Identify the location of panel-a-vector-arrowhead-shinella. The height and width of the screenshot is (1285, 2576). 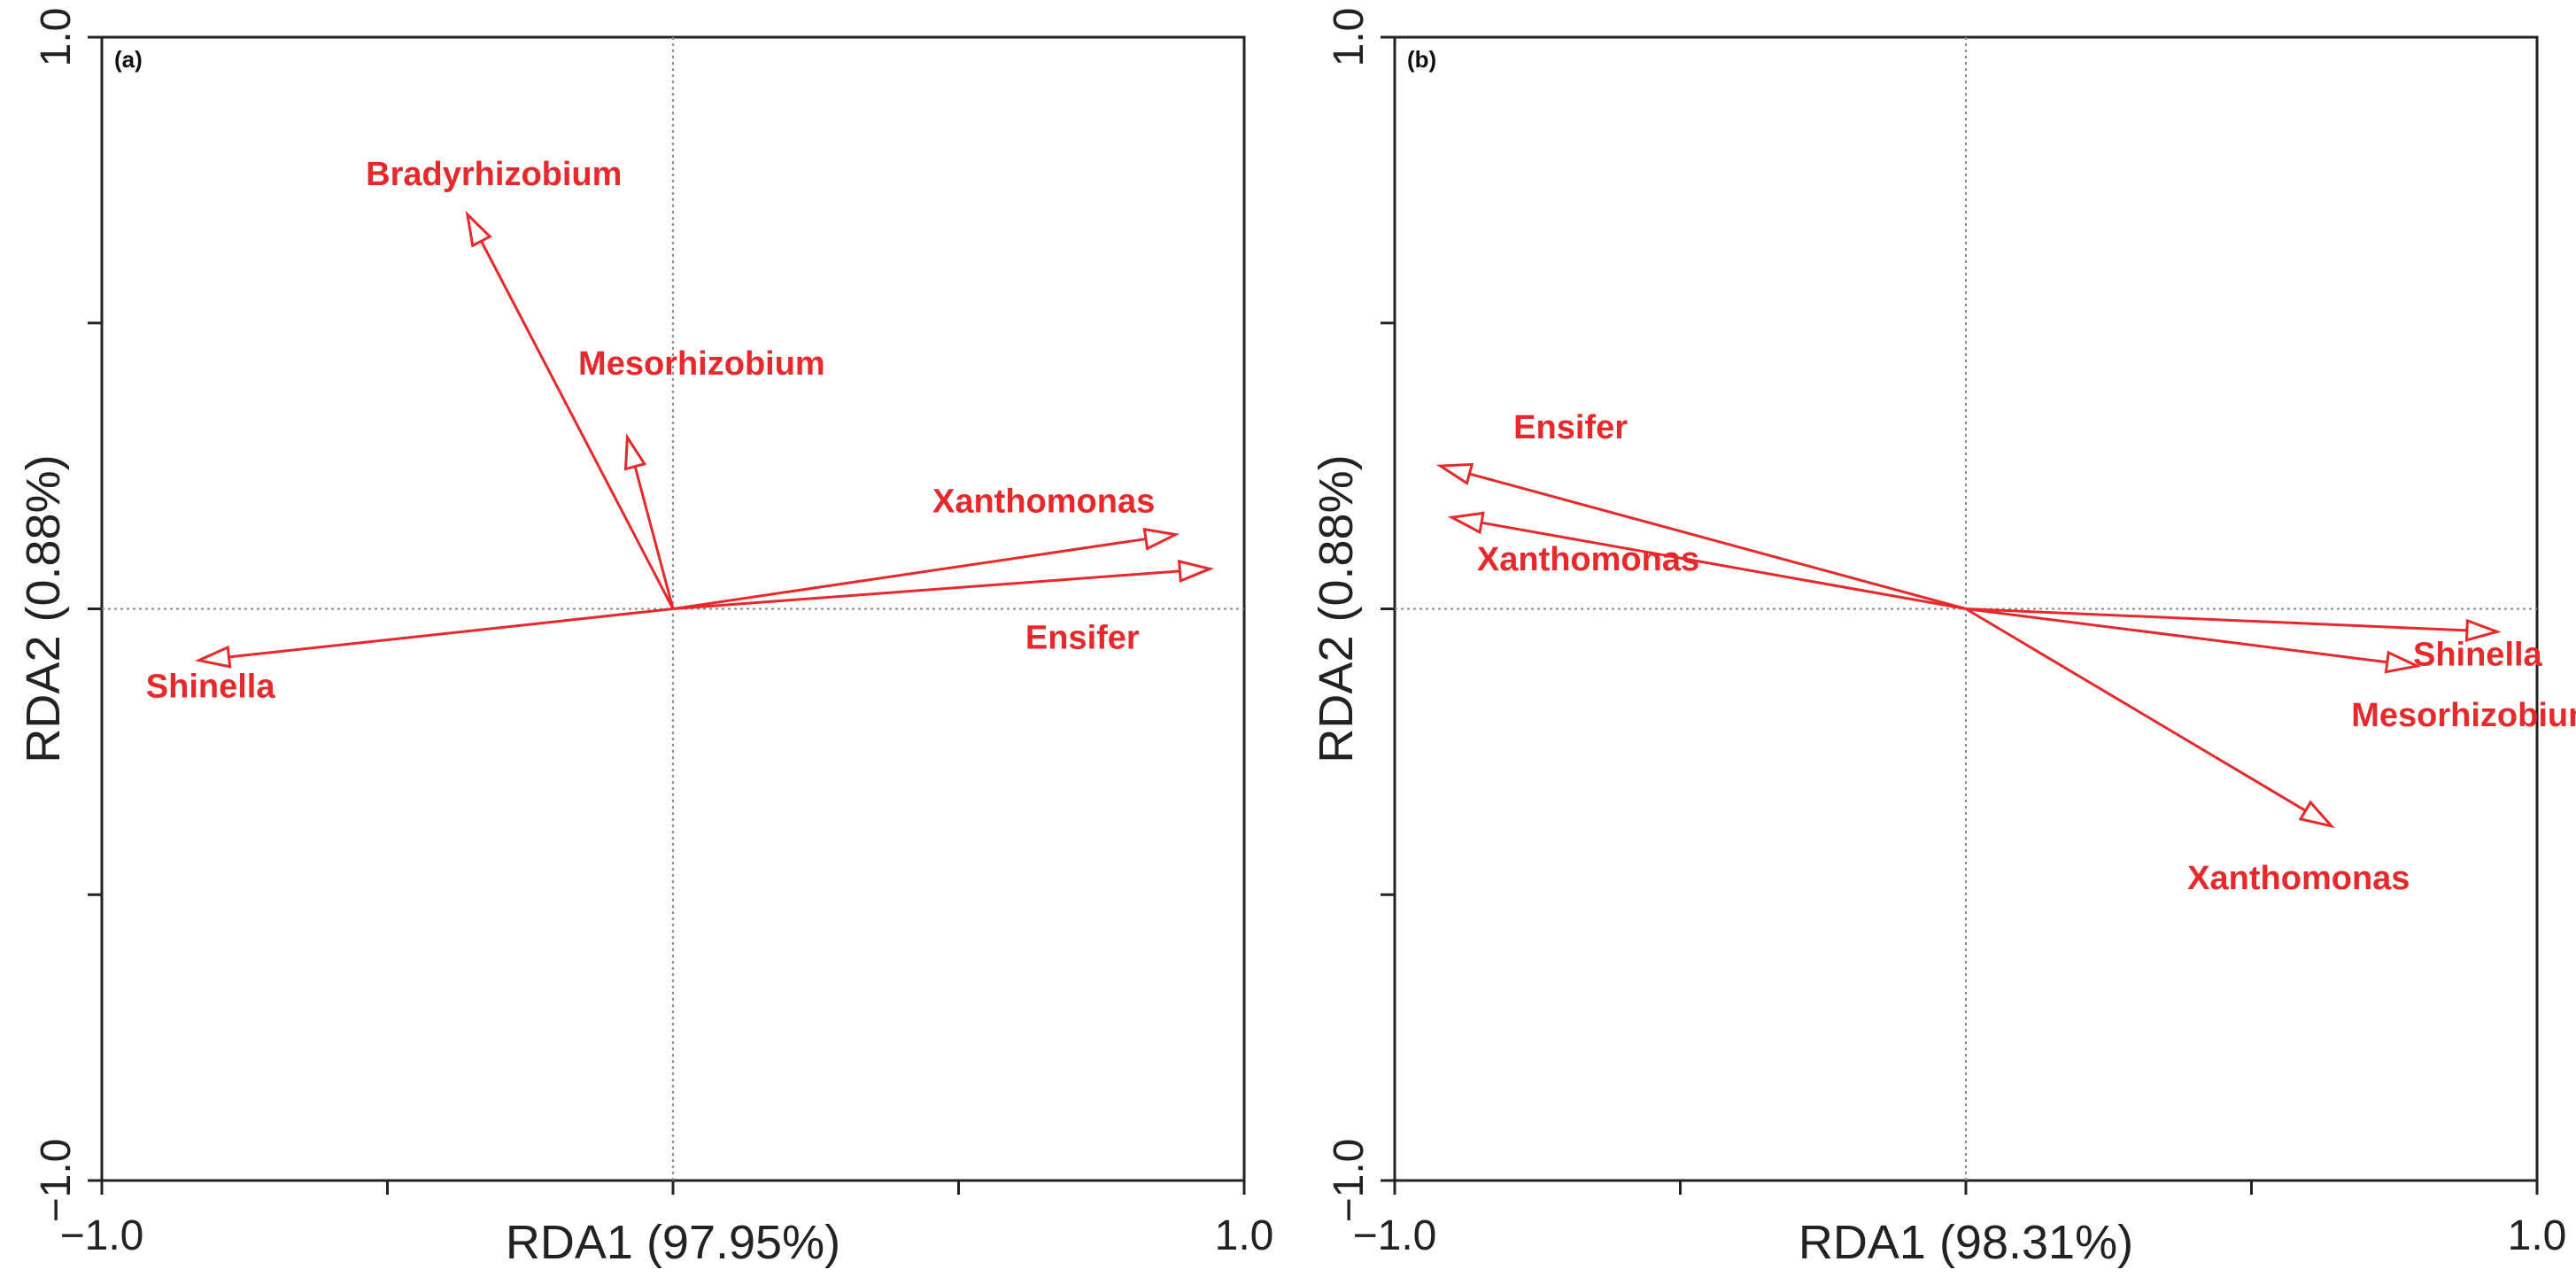
(213, 657).